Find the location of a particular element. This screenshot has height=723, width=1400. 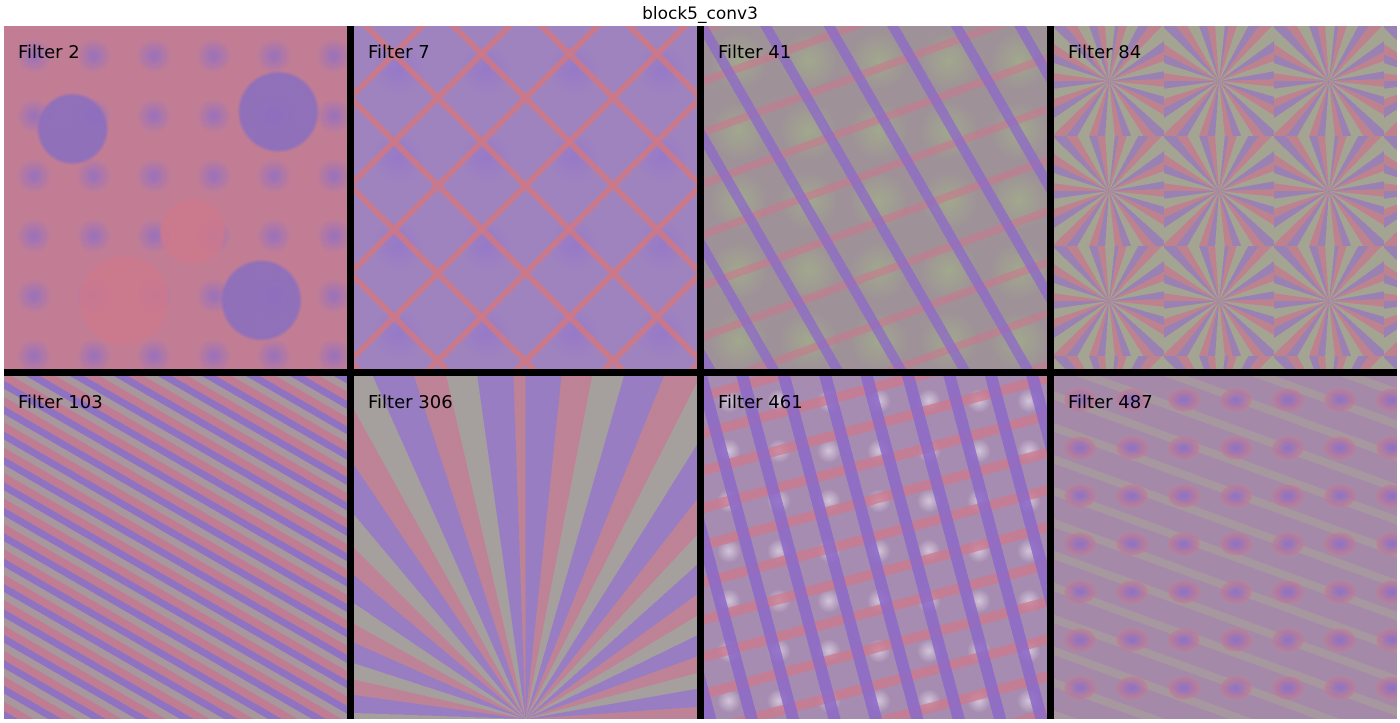

filter-label: Filter 41 is located at coordinates (755, 52).